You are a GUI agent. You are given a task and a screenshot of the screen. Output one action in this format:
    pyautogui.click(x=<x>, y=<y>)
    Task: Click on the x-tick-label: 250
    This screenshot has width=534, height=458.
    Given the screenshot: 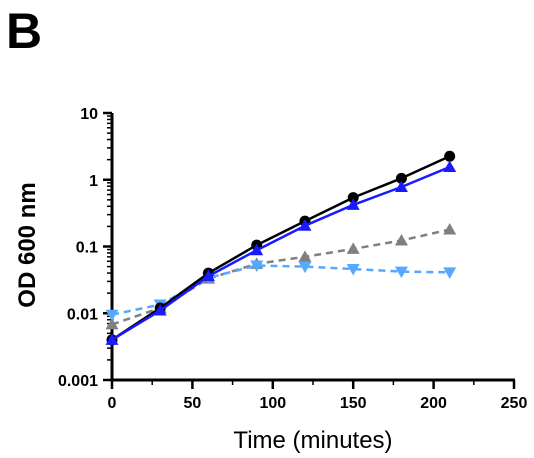 What is the action you would take?
    pyautogui.click(x=514, y=403)
    